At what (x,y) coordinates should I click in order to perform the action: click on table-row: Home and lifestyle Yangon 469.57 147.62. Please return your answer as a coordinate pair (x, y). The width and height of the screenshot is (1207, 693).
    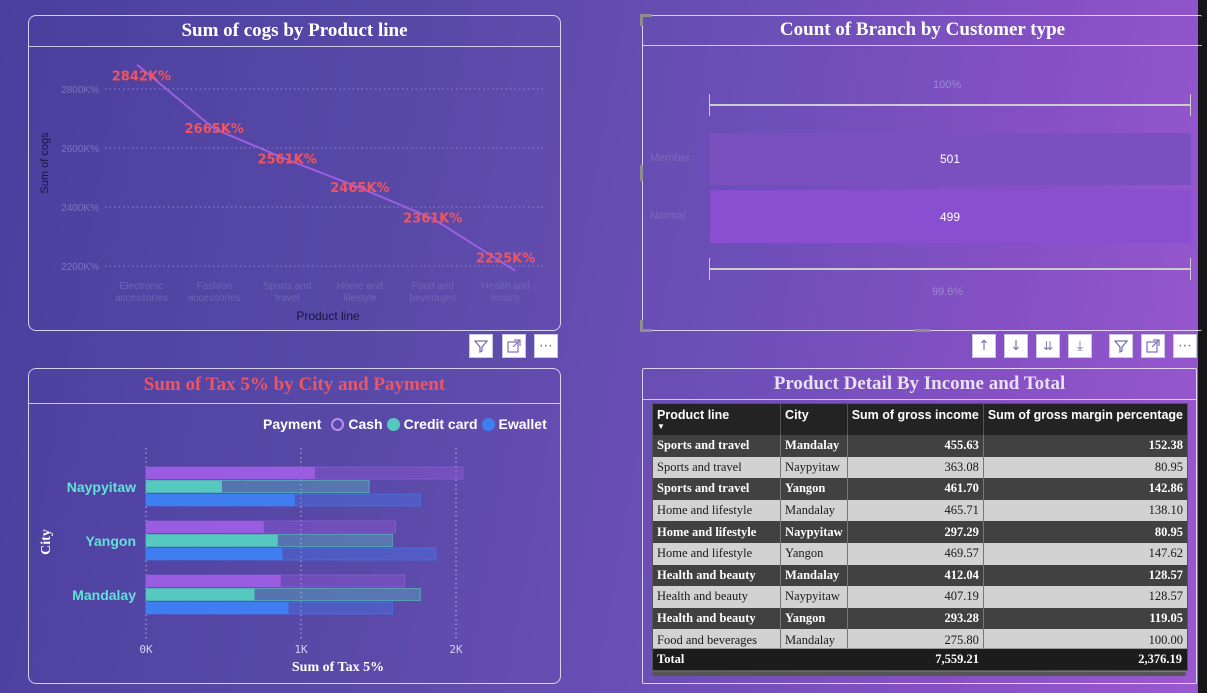
    Looking at the image, I should click on (920, 553).